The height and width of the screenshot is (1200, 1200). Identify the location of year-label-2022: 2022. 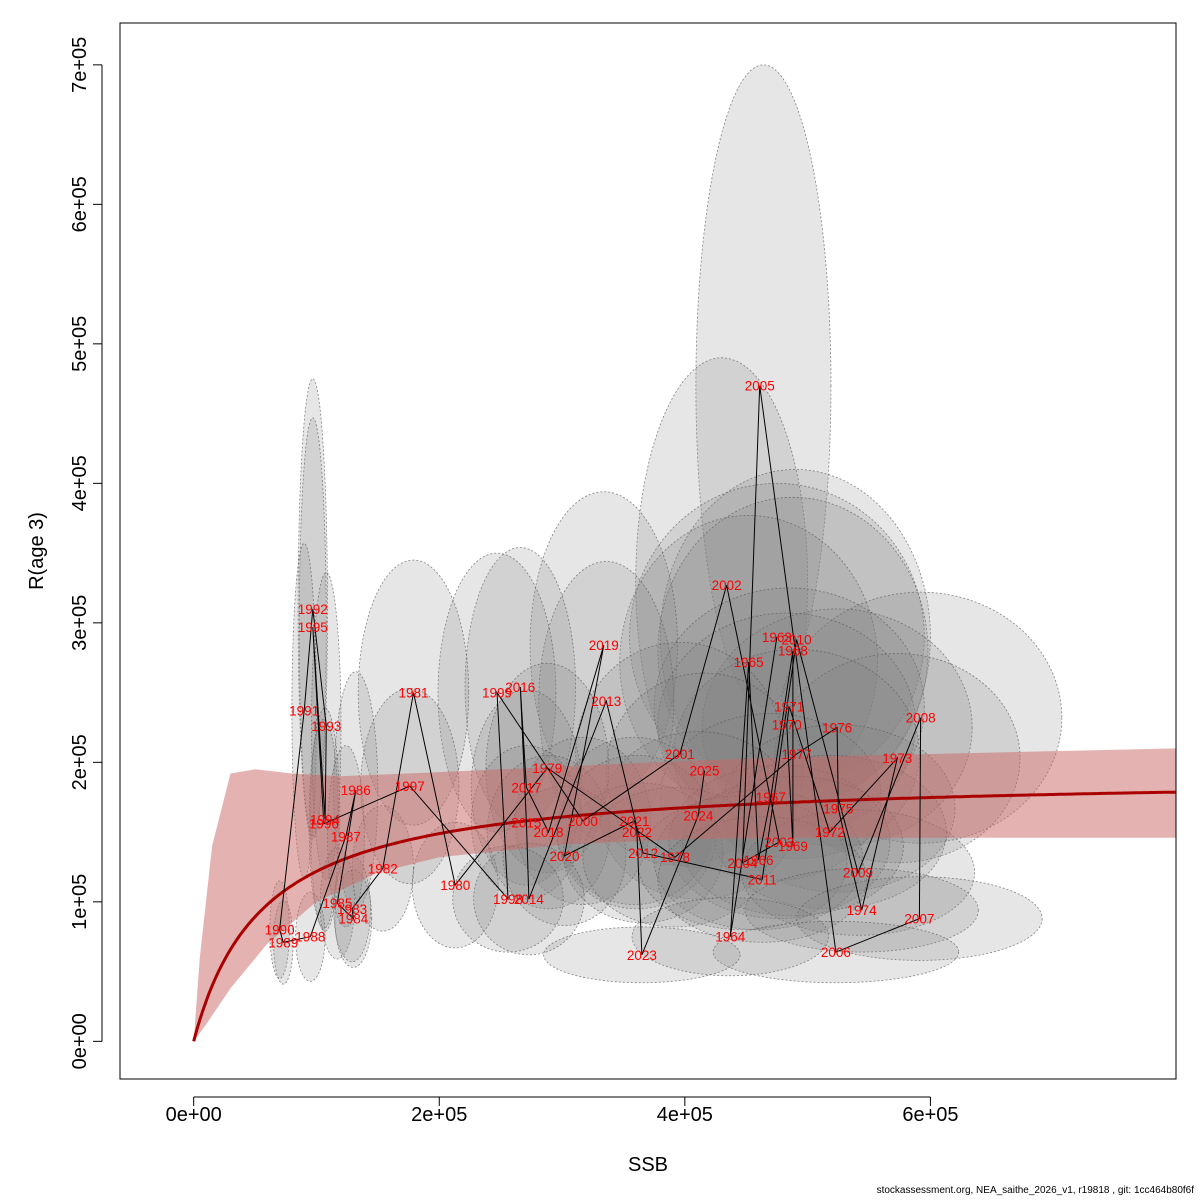
(637, 832).